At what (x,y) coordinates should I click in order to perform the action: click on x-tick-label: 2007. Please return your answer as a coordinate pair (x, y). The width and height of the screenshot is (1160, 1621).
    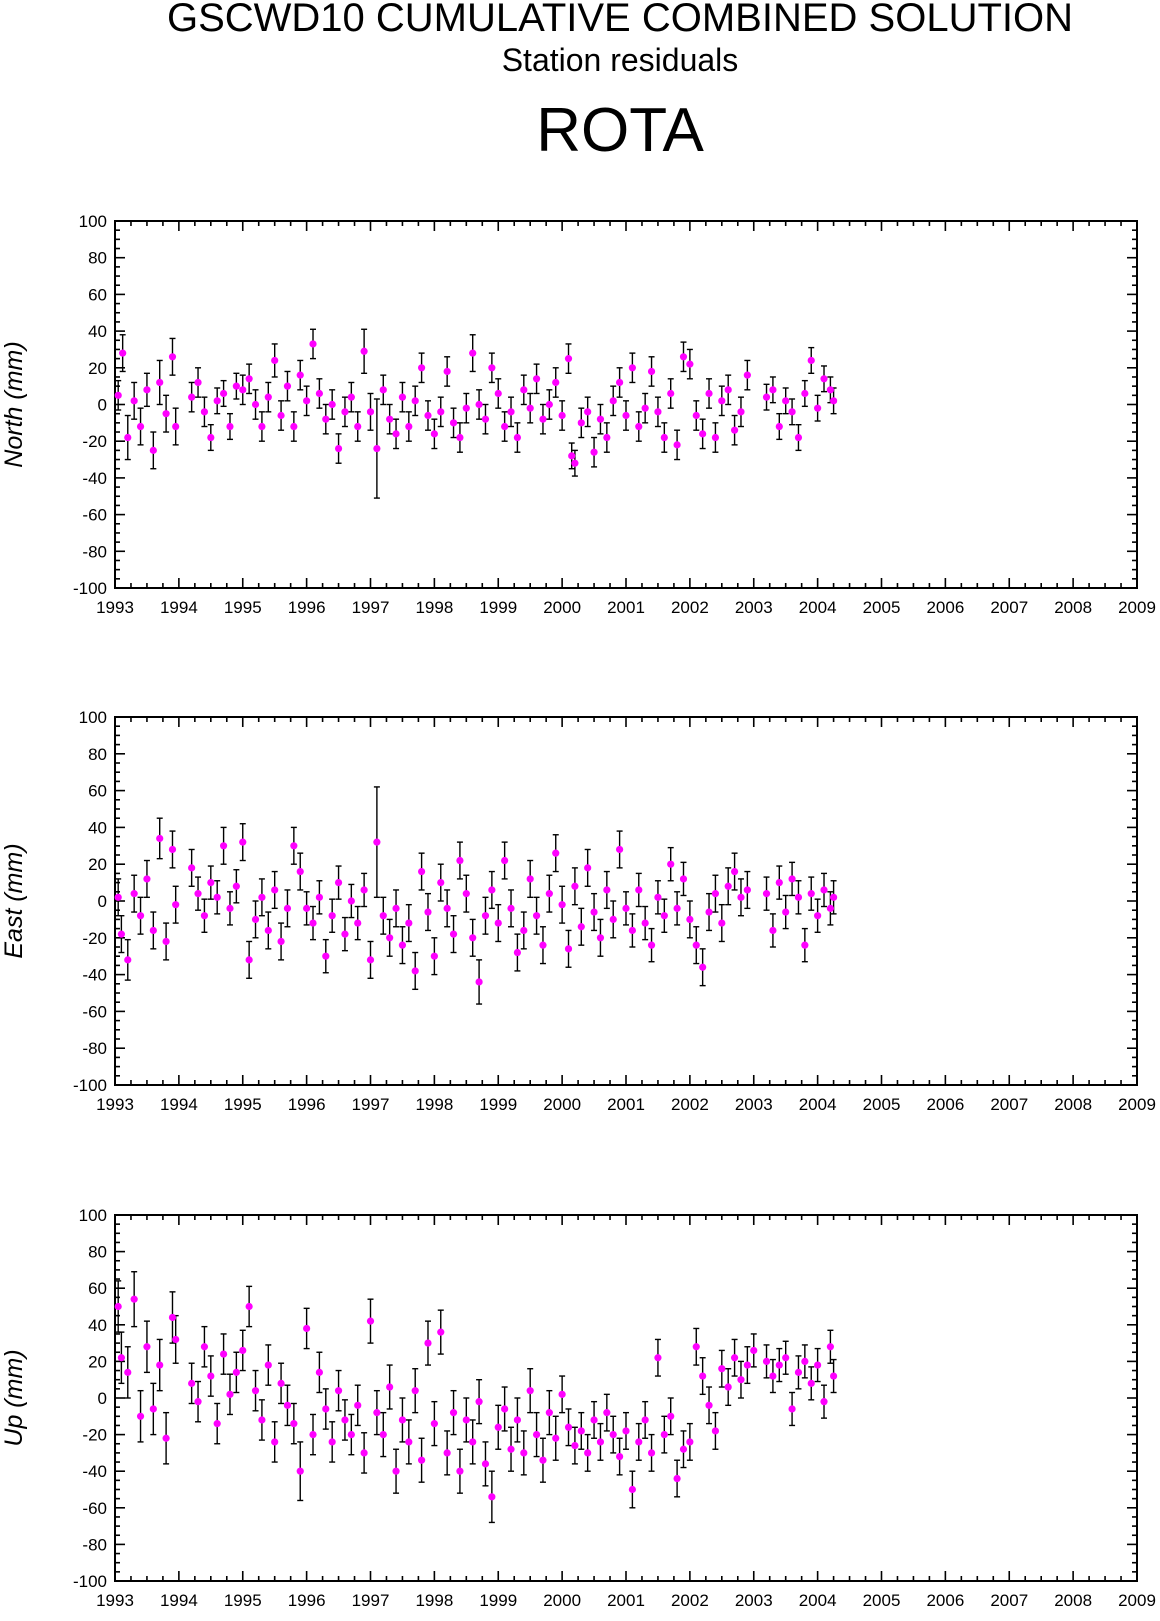
    Looking at the image, I should click on (1009, 1600).